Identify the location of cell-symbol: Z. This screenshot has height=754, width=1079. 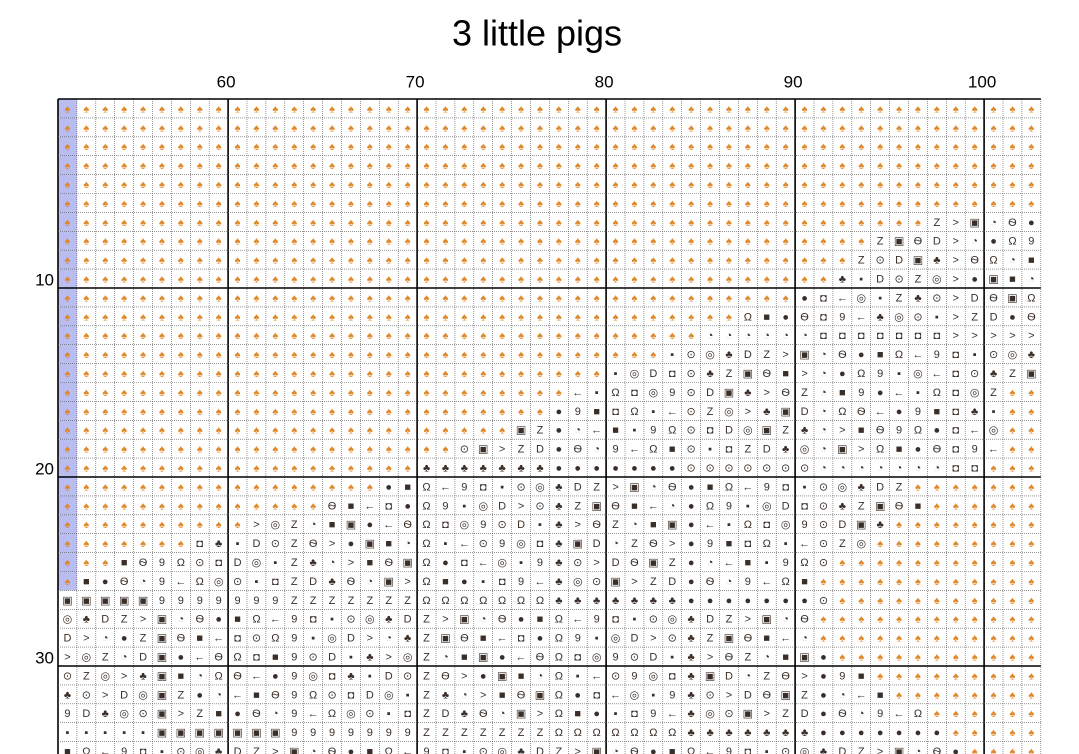
(672, 563).